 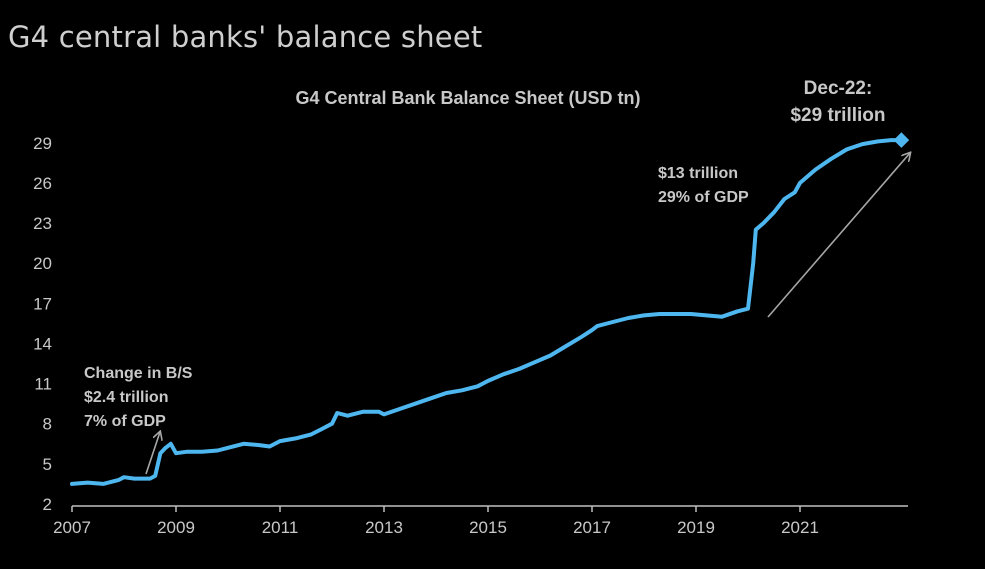 I want to click on y-tick-label: 20, so click(x=42, y=263).